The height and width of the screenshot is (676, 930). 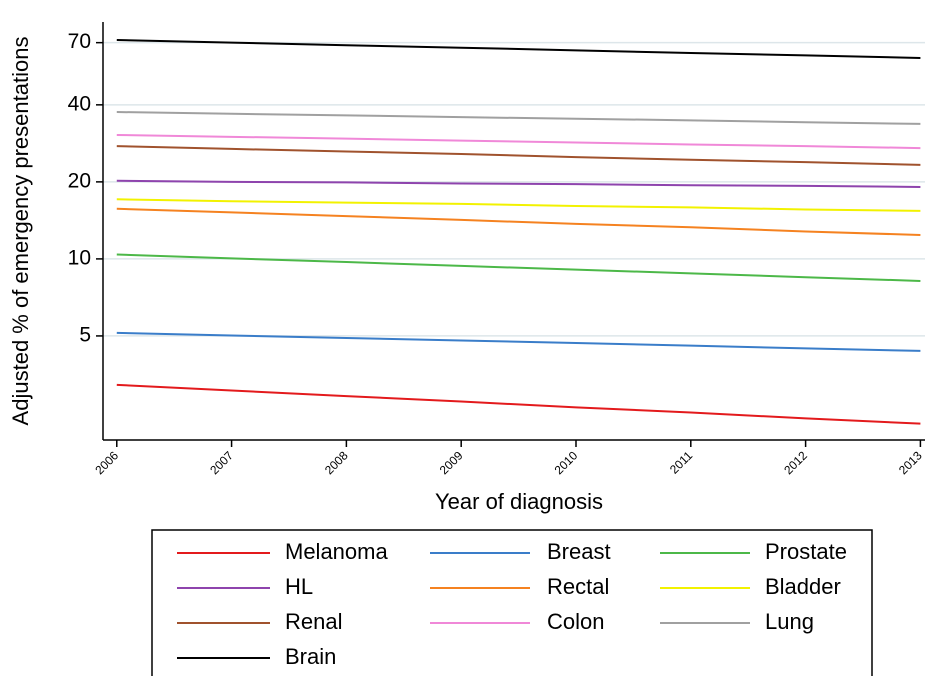 I want to click on legend-label: Bladder, so click(x=803, y=586).